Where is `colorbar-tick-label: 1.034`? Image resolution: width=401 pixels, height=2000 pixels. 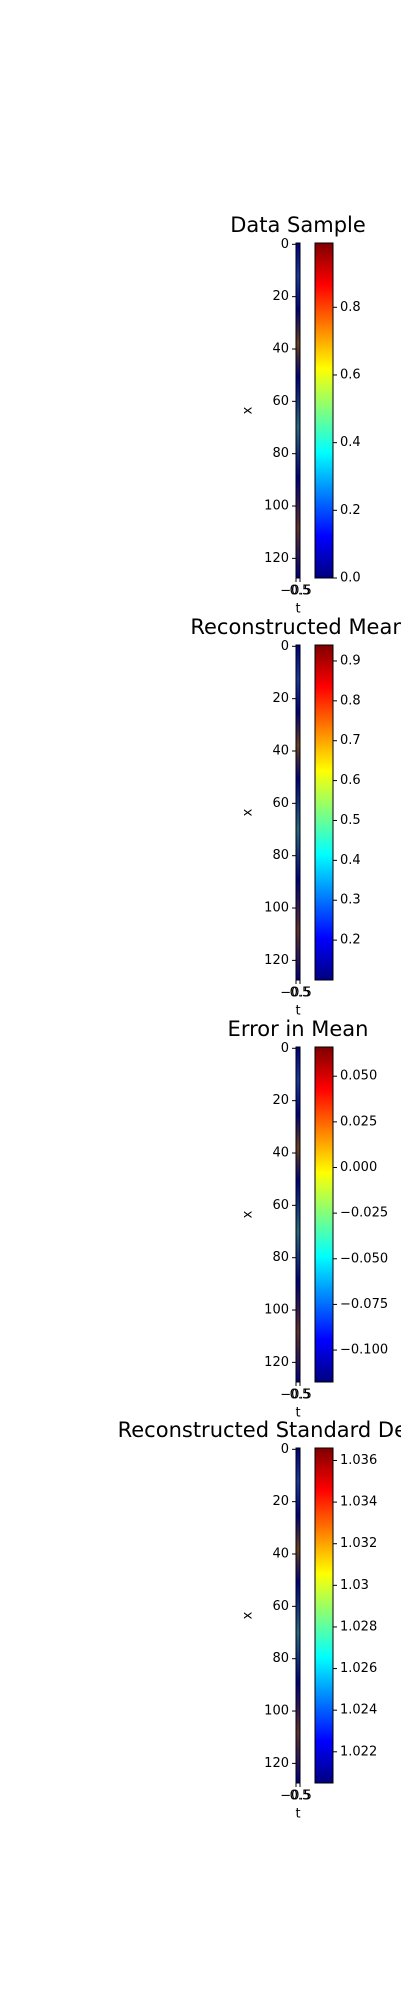
colorbar-tick-label: 1.034 is located at coordinates (358, 1502).